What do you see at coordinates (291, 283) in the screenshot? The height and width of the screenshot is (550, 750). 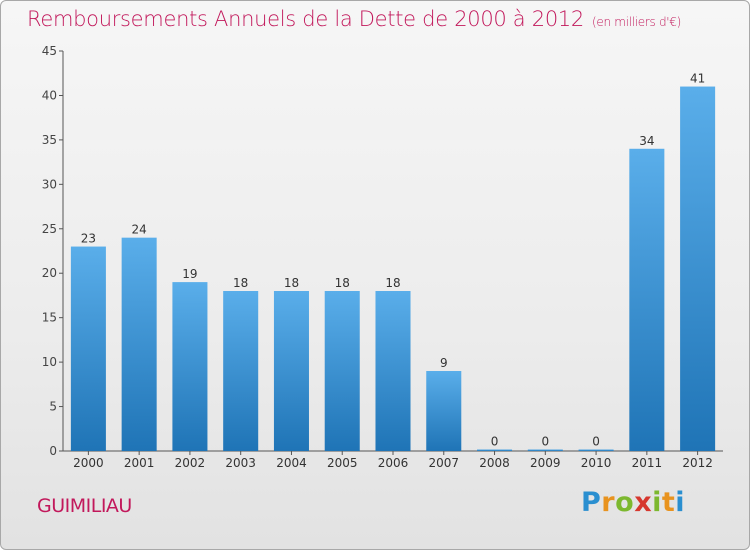 I see `data-label-2004: 18` at bounding box center [291, 283].